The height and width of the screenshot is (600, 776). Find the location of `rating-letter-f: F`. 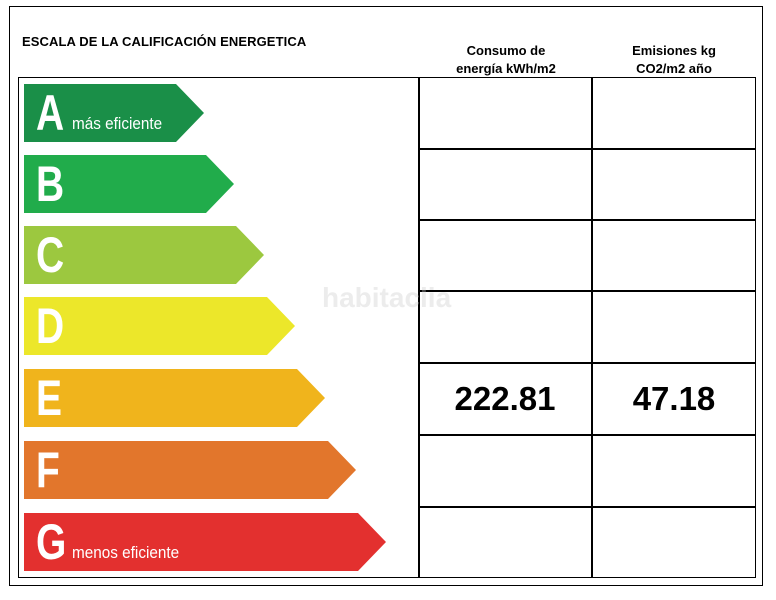

rating-letter-f: F is located at coordinates (48, 470).